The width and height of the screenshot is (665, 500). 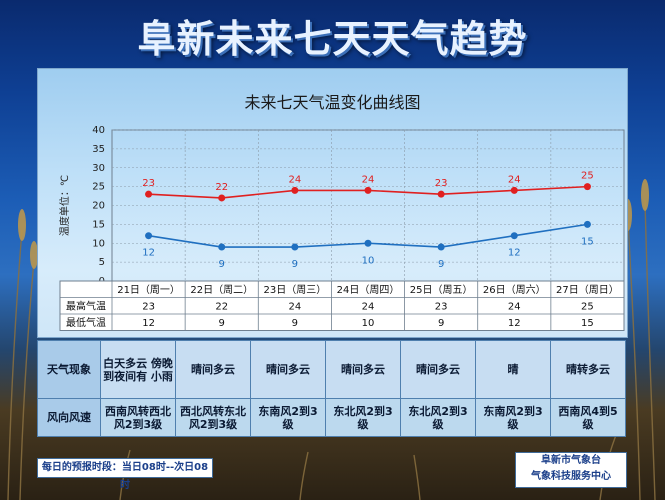 I want to click on y-tick-label: 35, so click(x=98, y=149).